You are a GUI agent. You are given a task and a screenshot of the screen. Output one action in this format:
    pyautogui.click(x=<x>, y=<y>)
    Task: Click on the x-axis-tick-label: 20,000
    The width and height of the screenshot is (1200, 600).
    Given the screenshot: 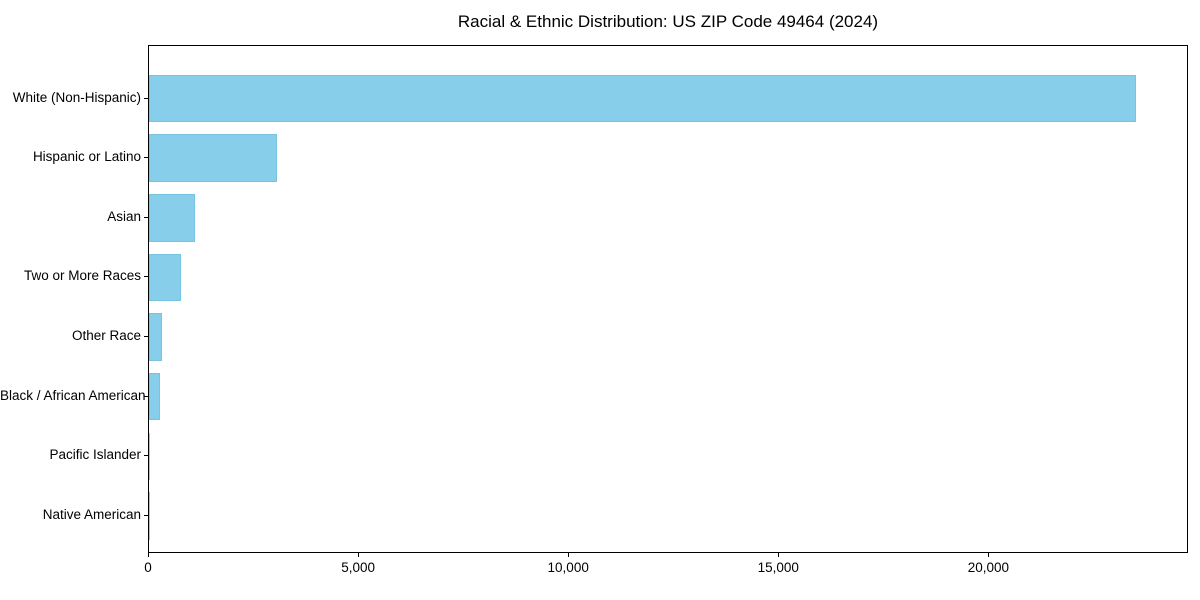 What is the action you would take?
    pyautogui.click(x=988, y=567)
    